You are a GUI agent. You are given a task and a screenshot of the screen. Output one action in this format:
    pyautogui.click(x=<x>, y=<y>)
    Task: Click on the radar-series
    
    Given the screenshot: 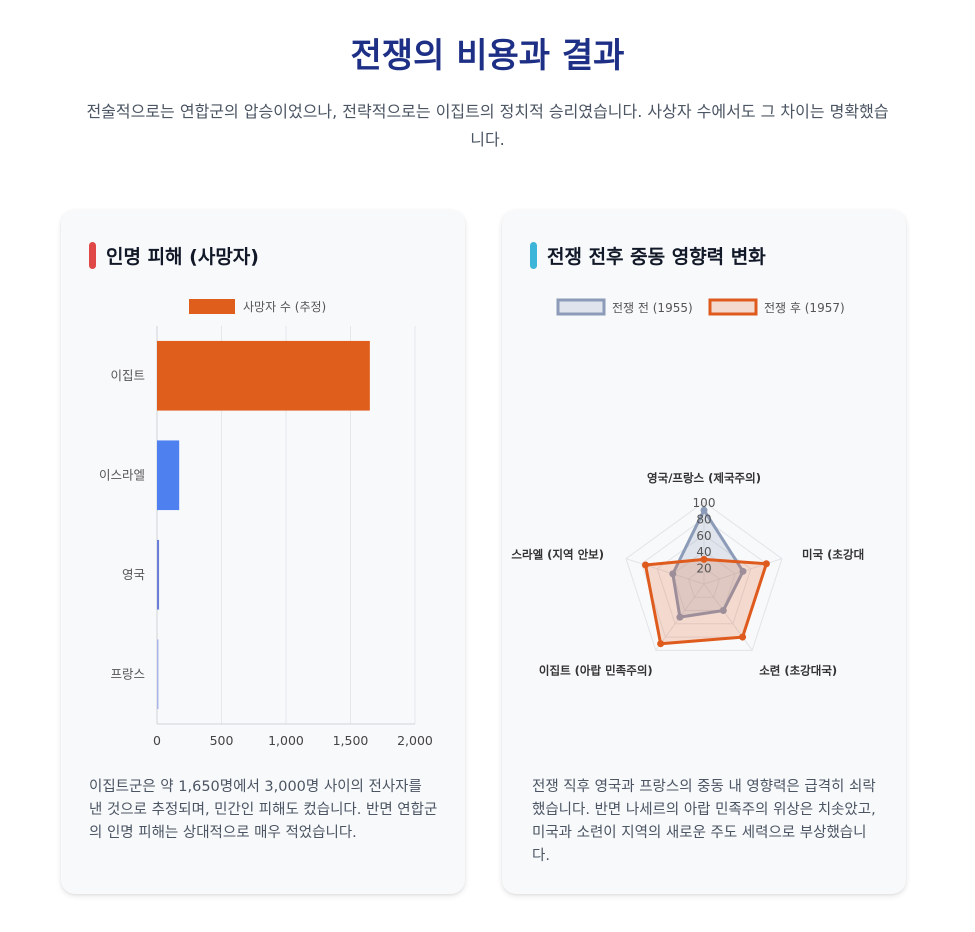 What is the action you would take?
    pyautogui.click(x=706, y=577)
    